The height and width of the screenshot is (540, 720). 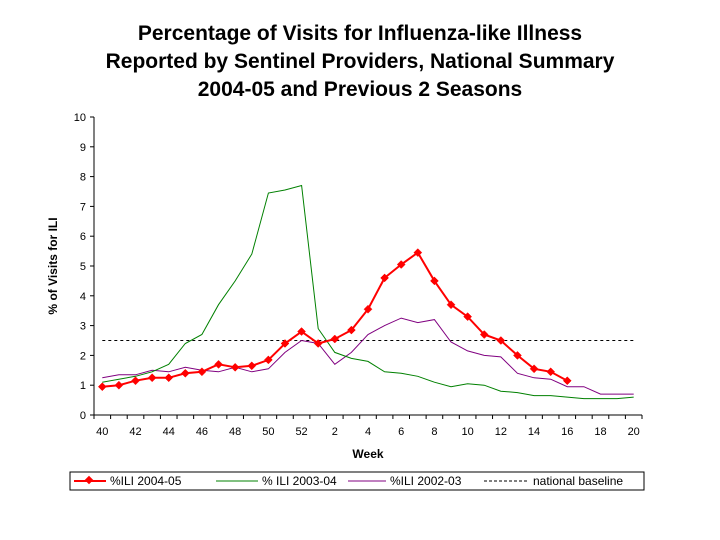 I want to click on legend-label-baseline: national baseline, so click(x=578, y=481).